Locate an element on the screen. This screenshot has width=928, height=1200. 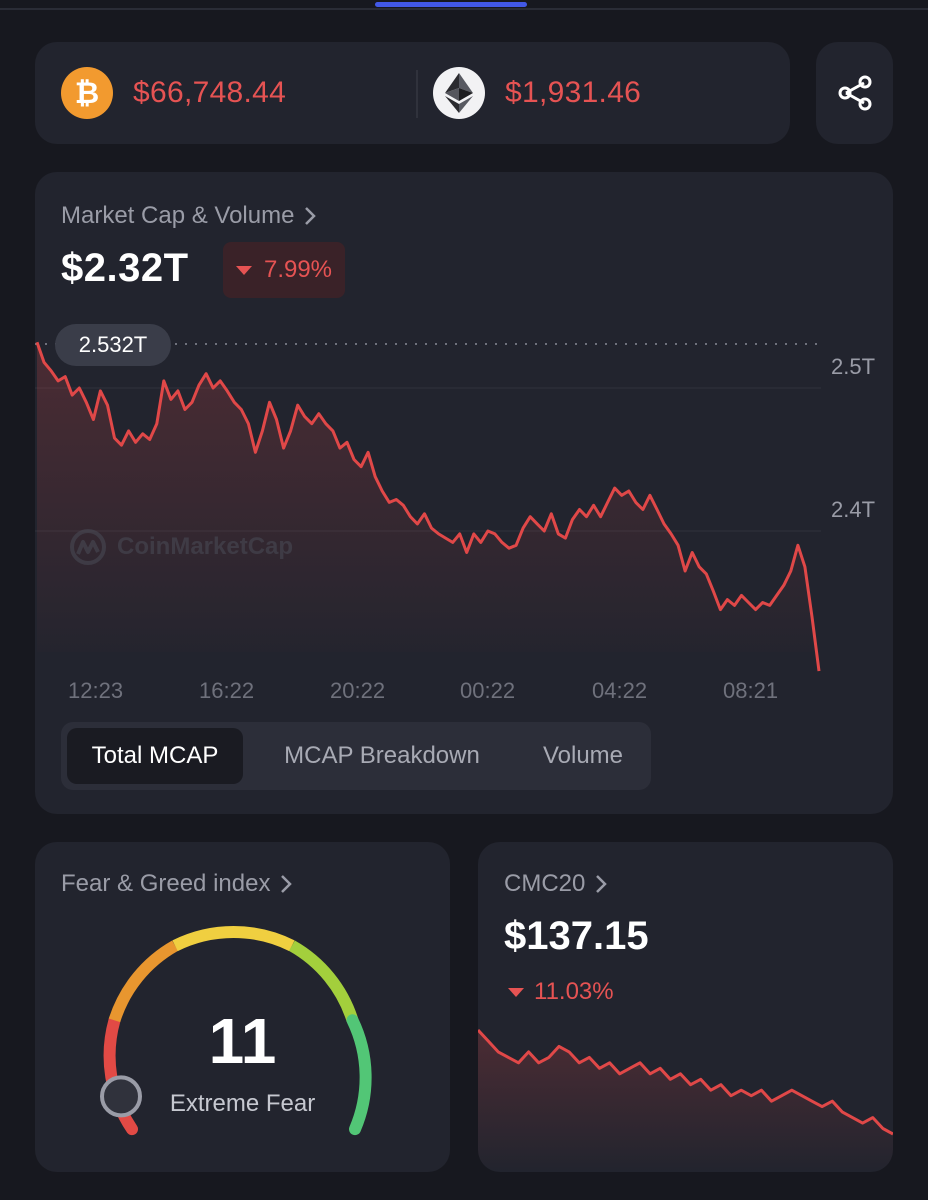
tab-volume: Volume is located at coordinates (583, 755).